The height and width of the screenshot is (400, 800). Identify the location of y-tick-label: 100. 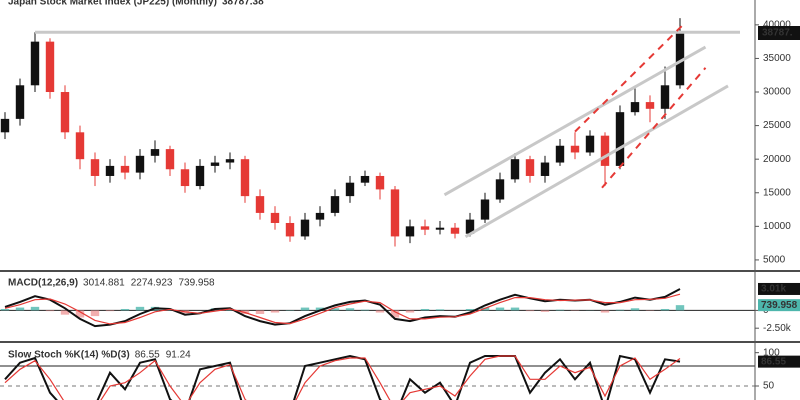
(771, 352).